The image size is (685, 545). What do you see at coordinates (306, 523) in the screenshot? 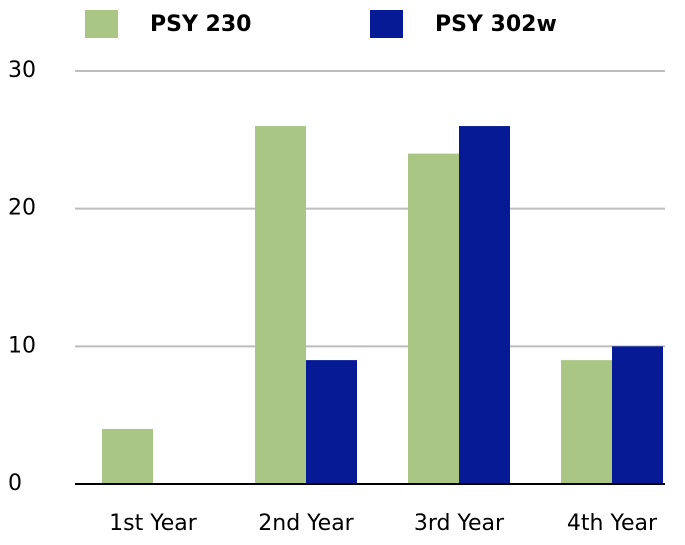
I see `x-tick-label: 2nd Year` at bounding box center [306, 523].